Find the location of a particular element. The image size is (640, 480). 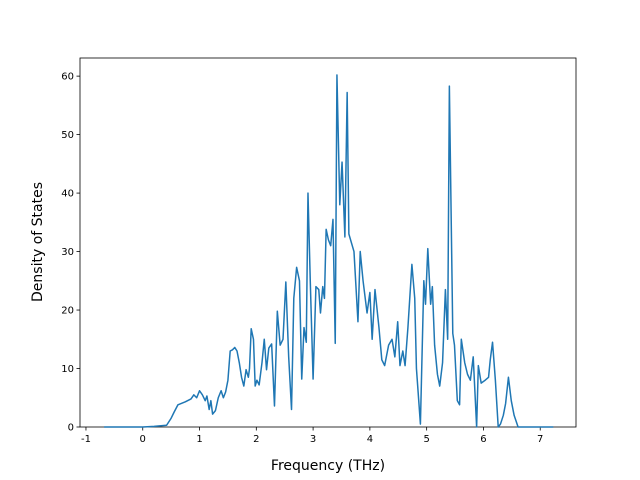

y-tick-label: 10 is located at coordinates (67, 369).